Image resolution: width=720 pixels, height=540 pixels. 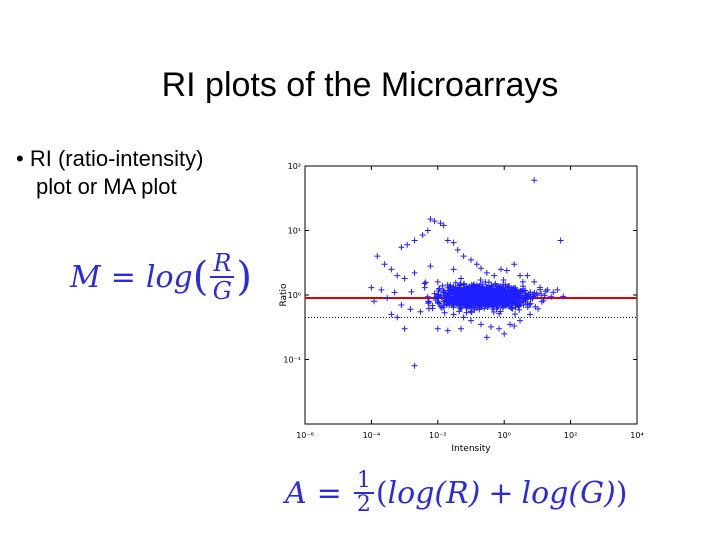 I want to click on x-tick-label: 10⁻⁶, so click(x=305, y=435).